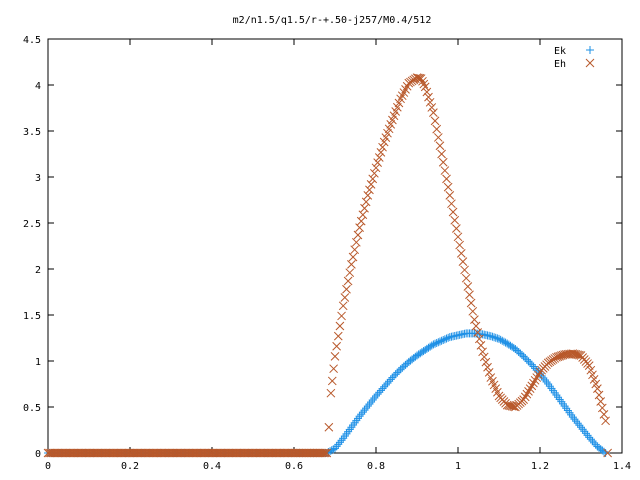 This screenshot has height=480, width=640. Describe the element at coordinates (574, 58) in the screenshot. I see `legend: Ek Eh` at that location.